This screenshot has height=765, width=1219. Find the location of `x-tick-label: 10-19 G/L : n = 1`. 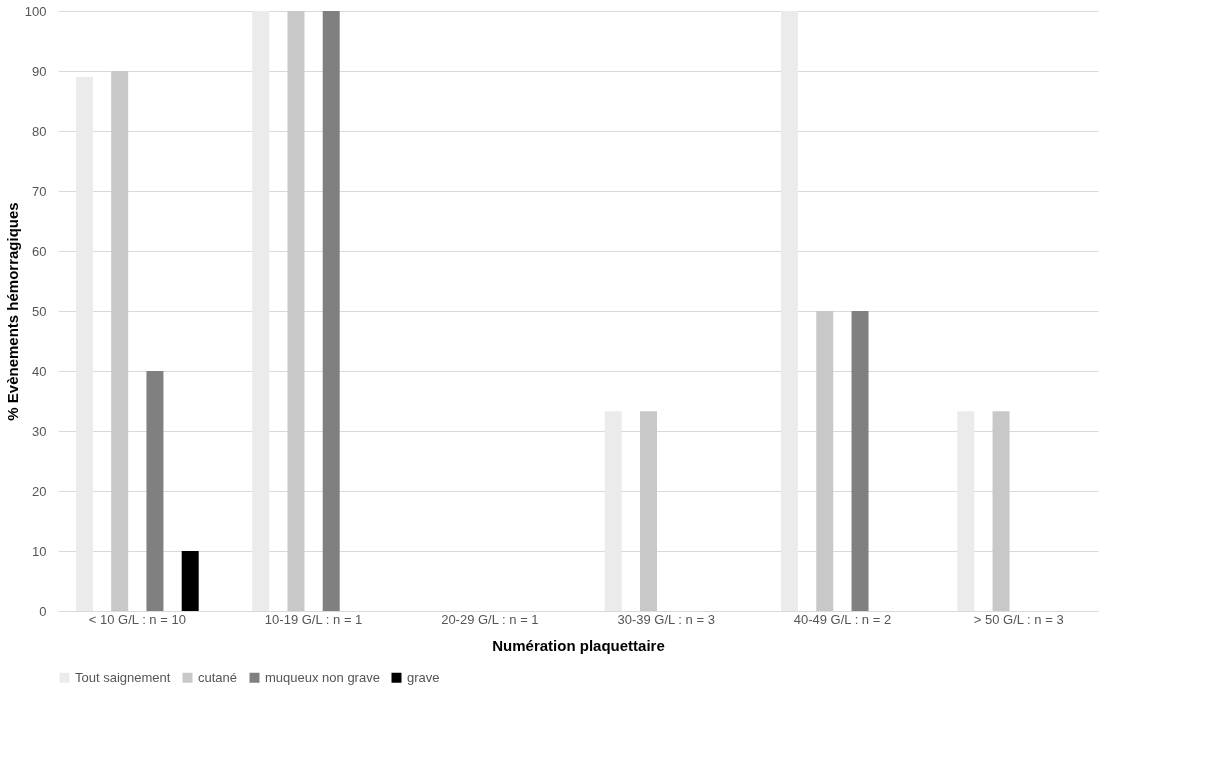

x-tick-label: 10-19 G/L : n = 1 is located at coordinates (313, 619).